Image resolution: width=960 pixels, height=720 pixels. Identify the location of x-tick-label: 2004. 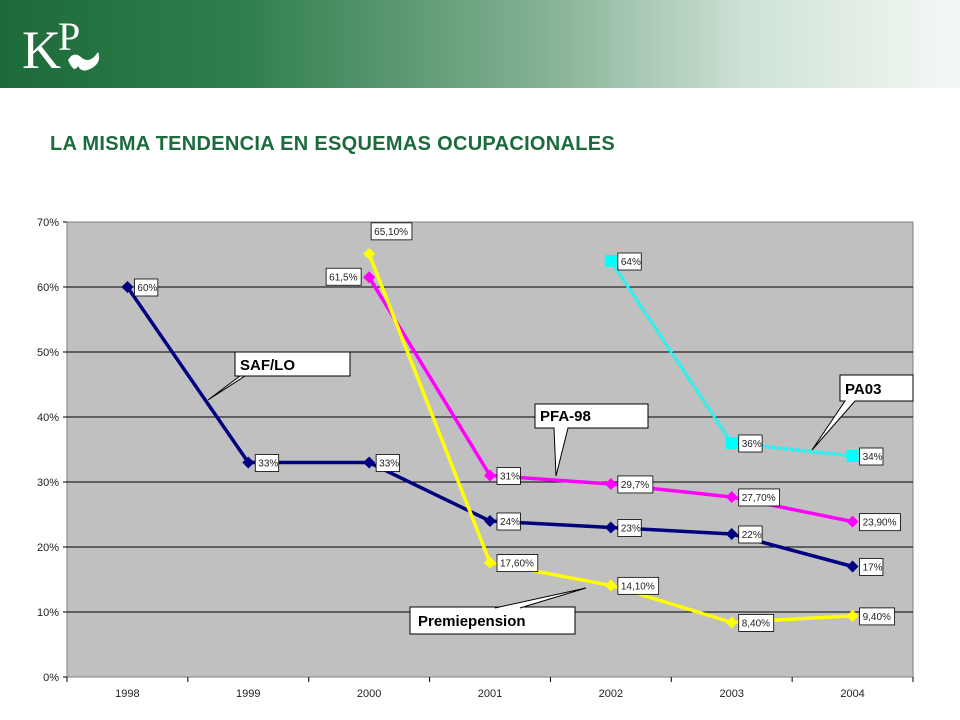
(852, 694).